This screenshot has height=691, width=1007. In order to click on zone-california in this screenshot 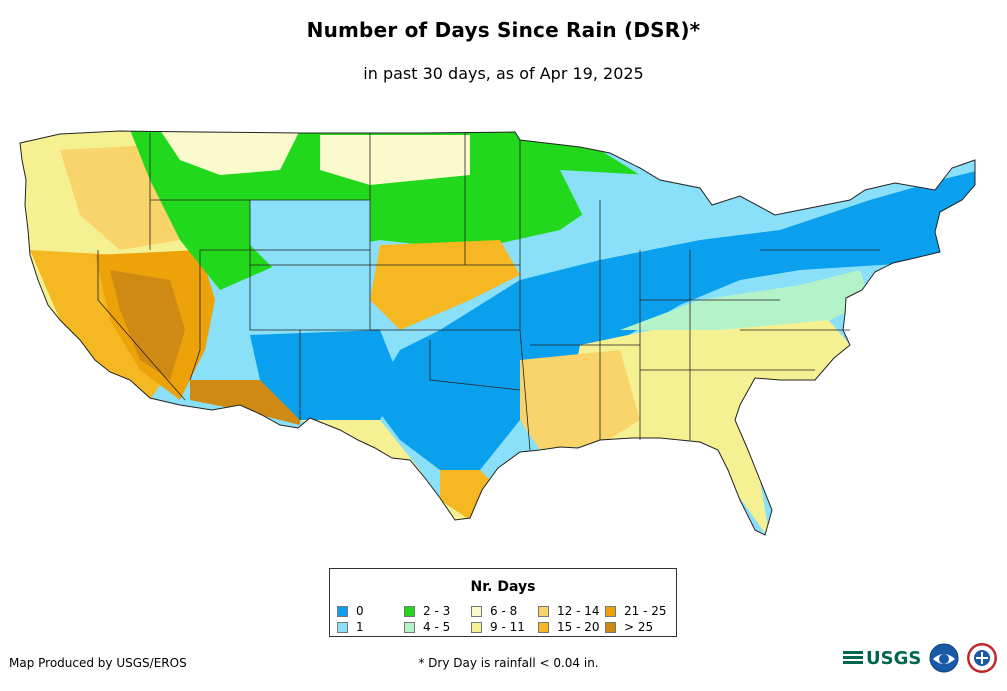, I will do `click(100, 325)`.